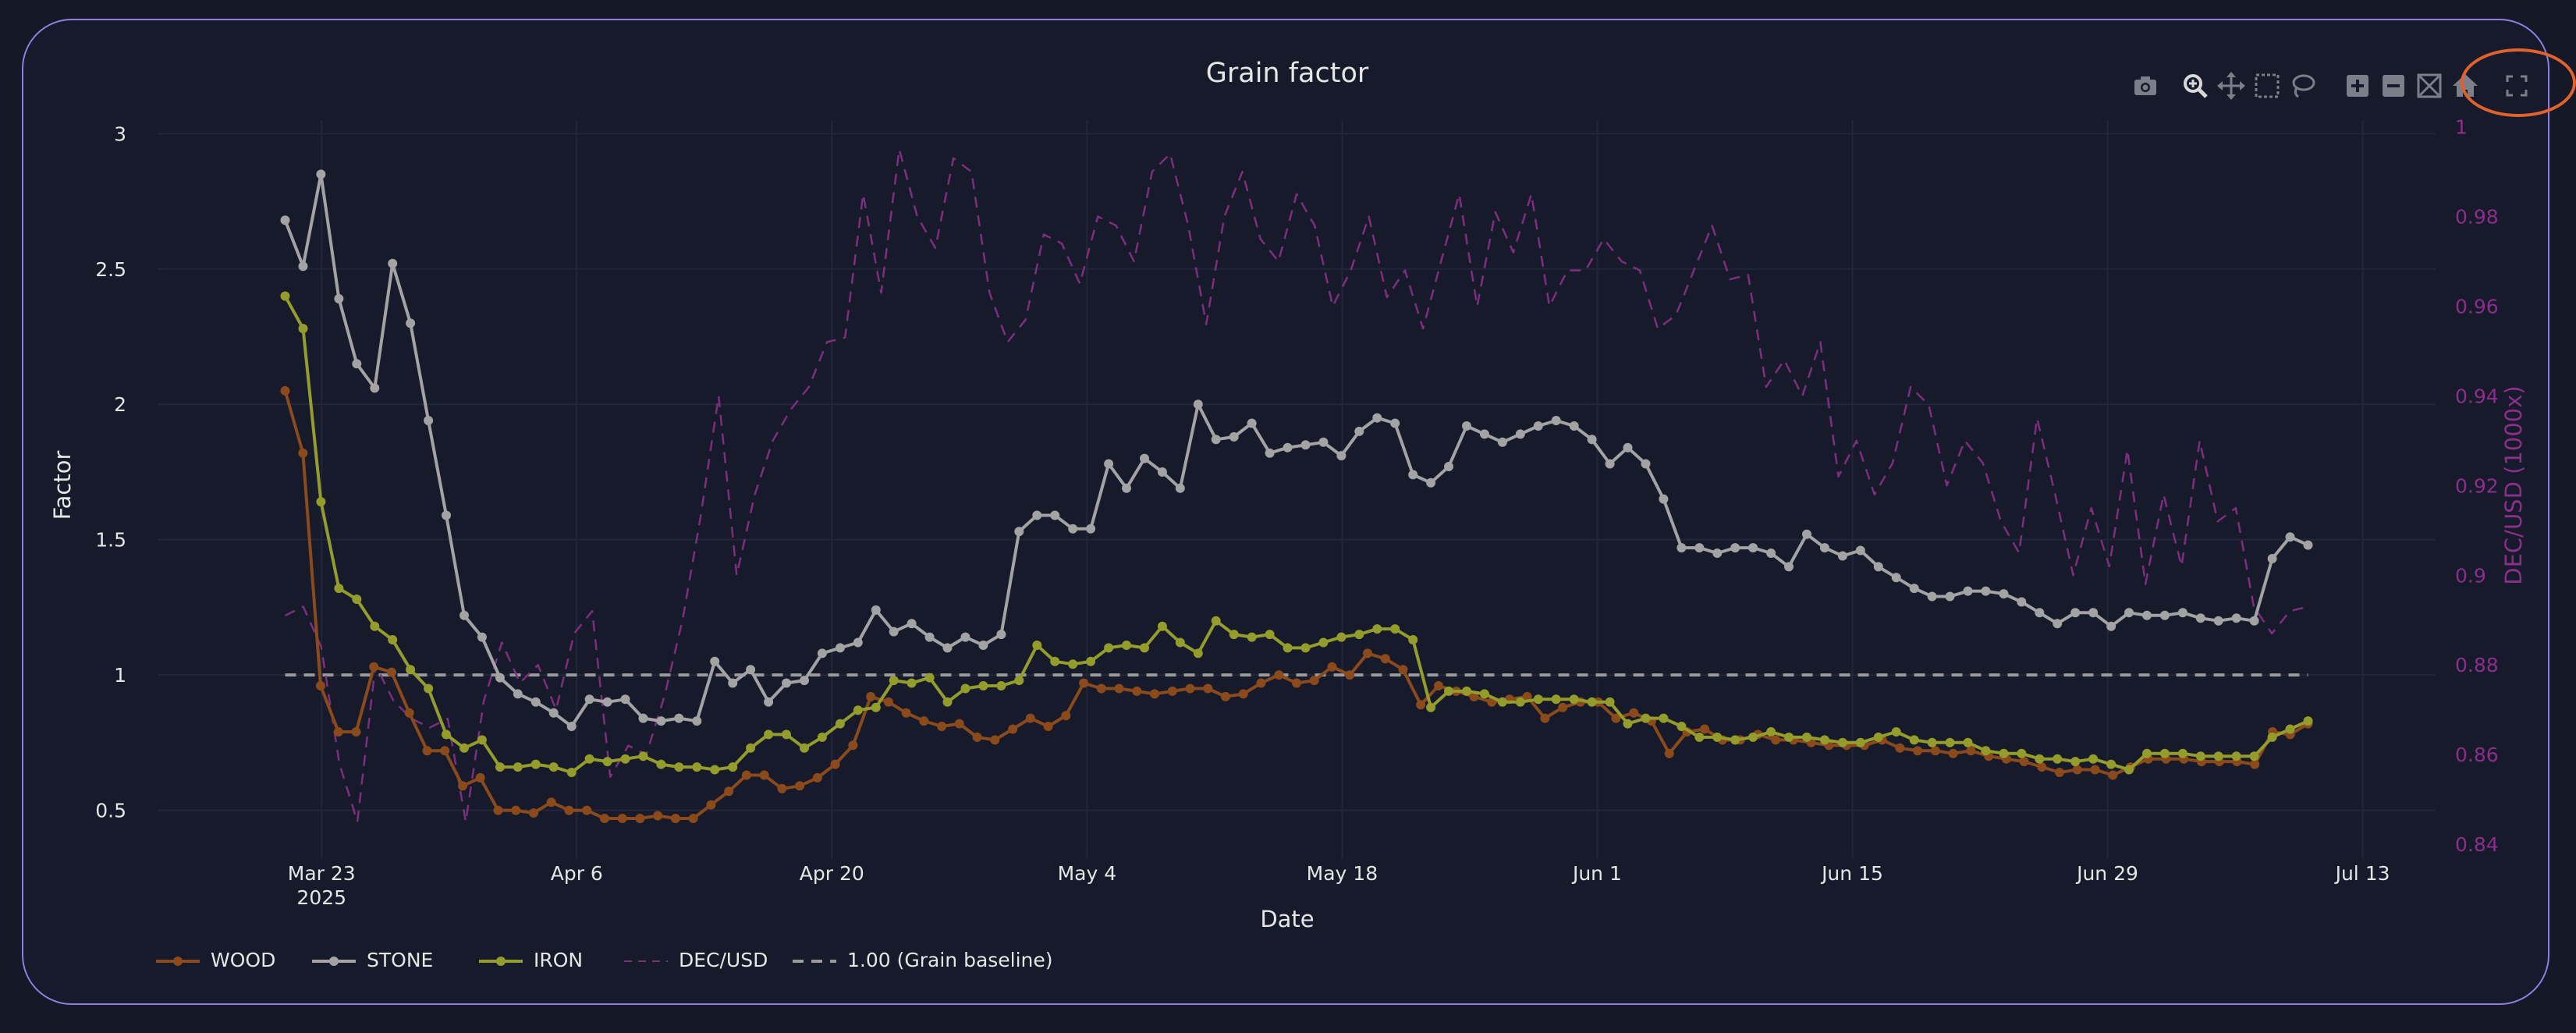  I want to click on x-tick-label: Apr 20, so click(832, 873).